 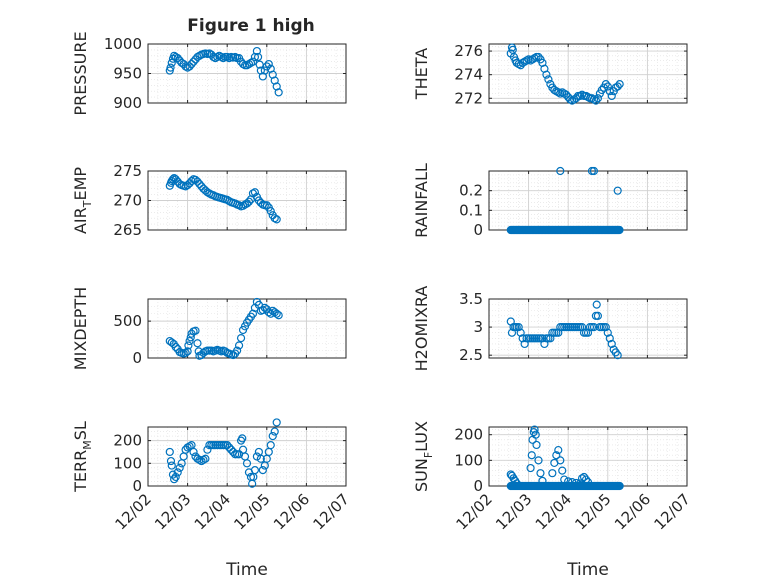 I want to click on y-axis-label-subscript: T, so click(x=87, y=204).